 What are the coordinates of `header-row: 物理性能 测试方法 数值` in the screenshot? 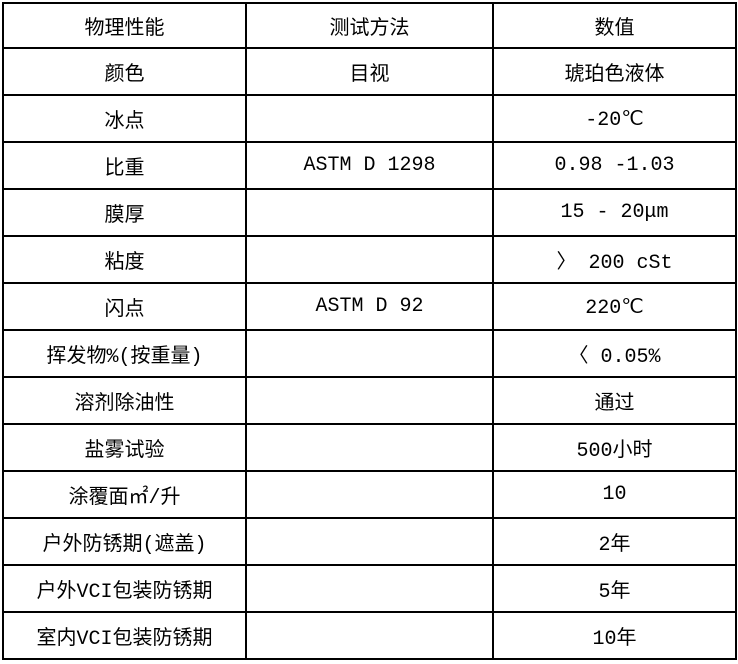 It's located at (369, 25).